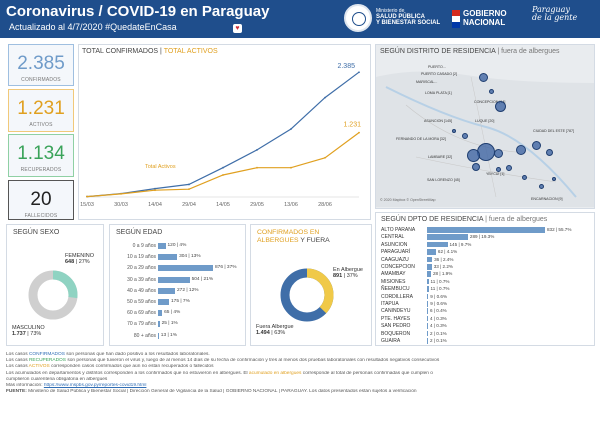 The height and width of the screenshot is (424, 600). I want to click on department-label: ASUNCION, so click(394, 244).